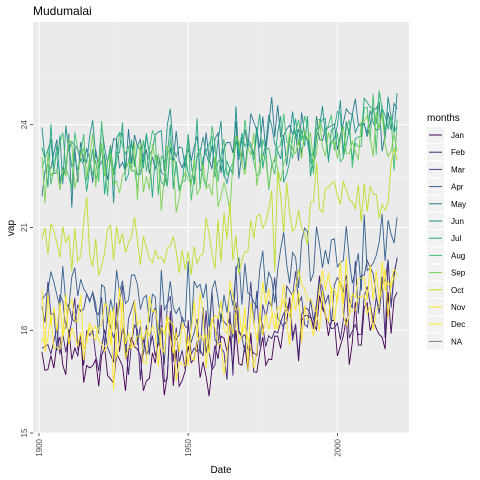  What do you see at coordinates (457, 221) in the screenshot?
I see `legend-item-jun: Jun` at bounding box center [457, 221].